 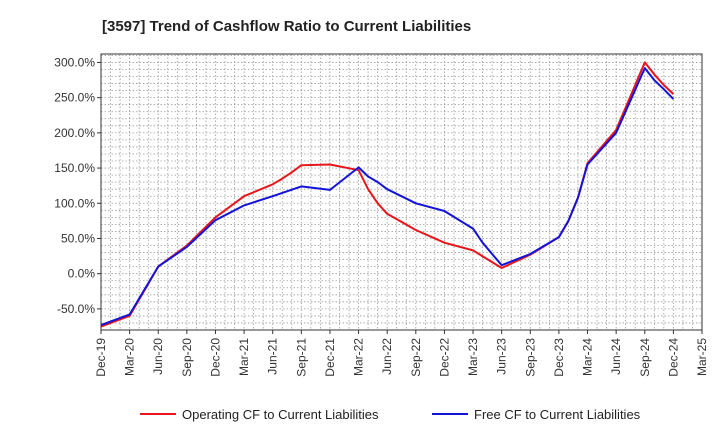 What do you see at coordinates (444, 357) in the screenshot?
I see `x-tick-label: Dec-22` at bounding box center [444, 357].